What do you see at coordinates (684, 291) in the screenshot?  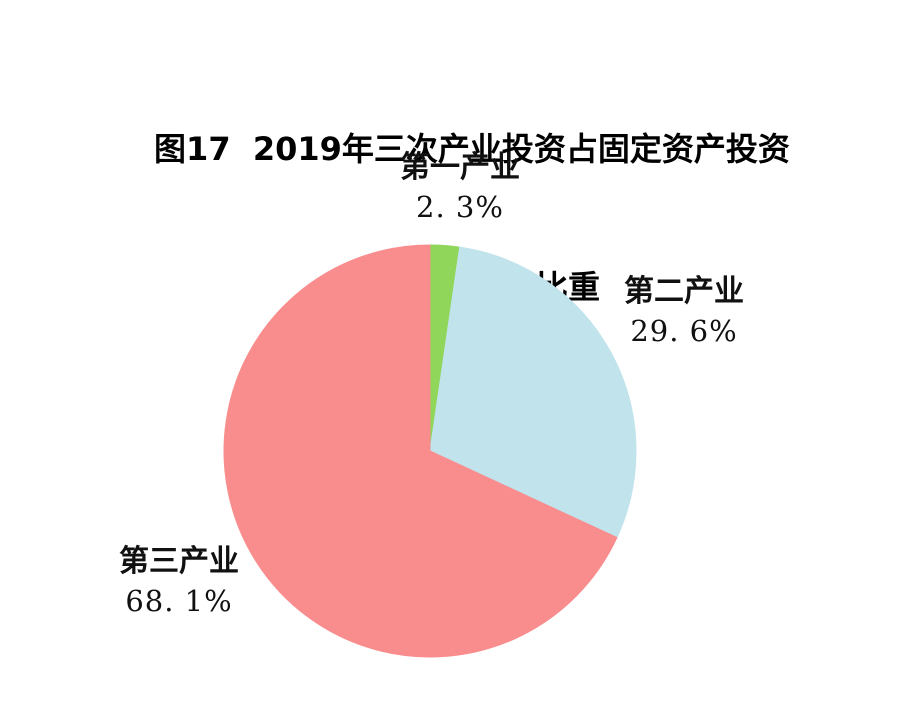 I see `slice-label-secondary-name: 第二产业` at bounding box center [684, 291].